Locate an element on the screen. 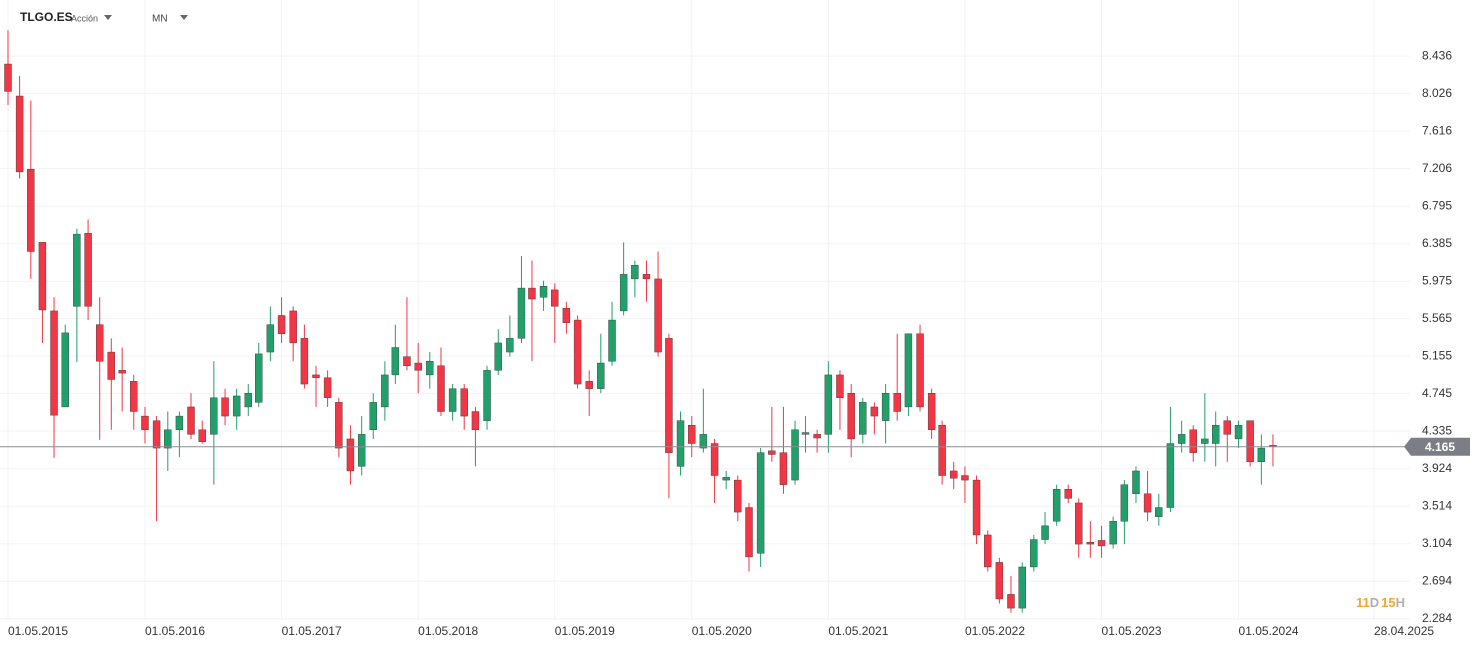  y-tick-label: 5.565 is located at coordinates (1437, 318).